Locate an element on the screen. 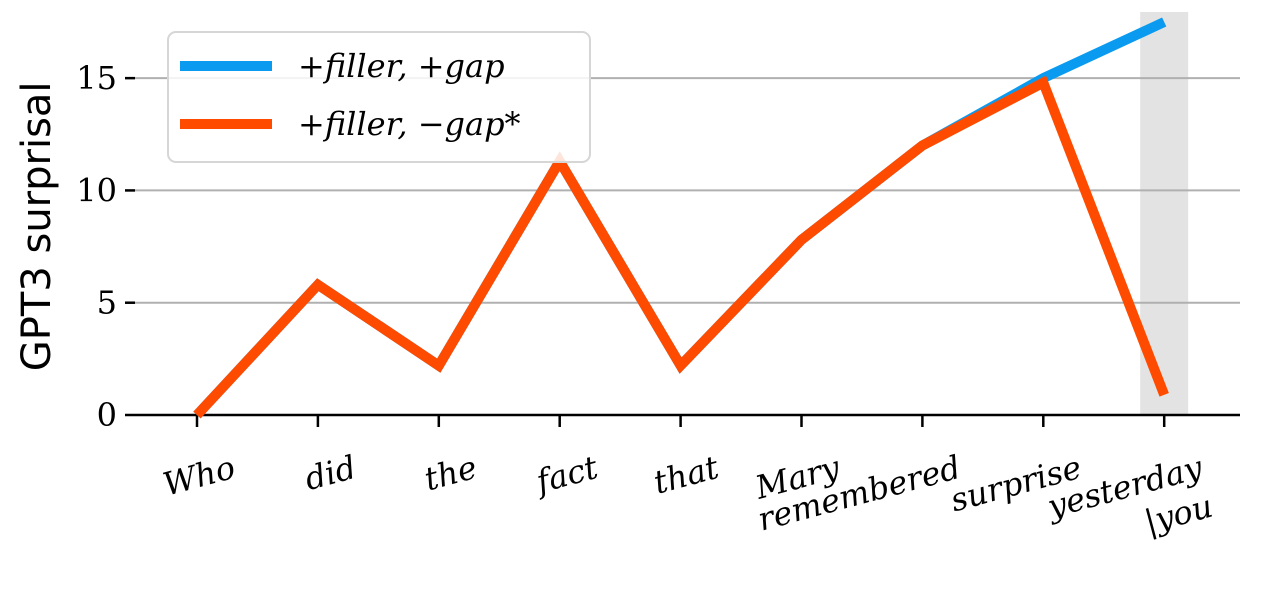 This screenshot has width=1275, height=600. x-tick-label-did: did is located at coordinates (330, 473).